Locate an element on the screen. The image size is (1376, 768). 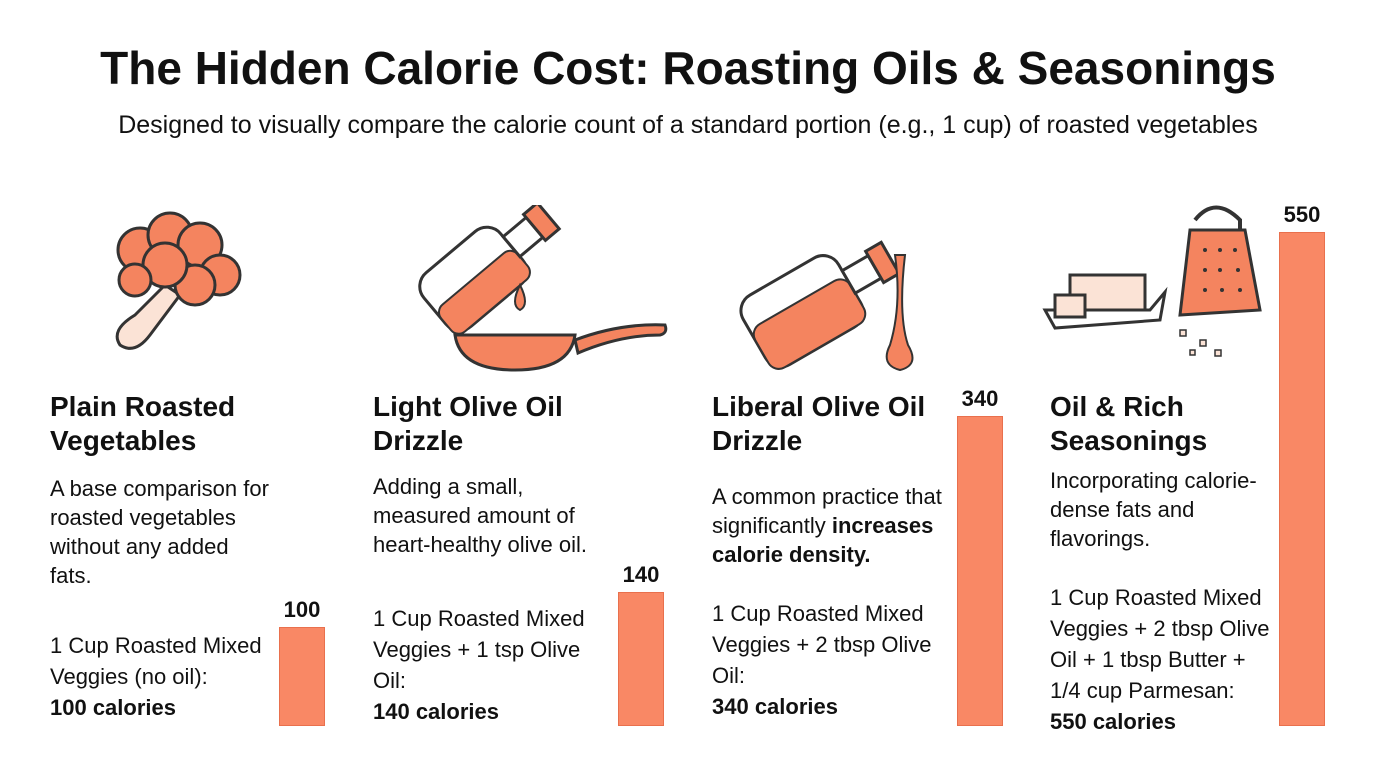
butter-grater-icon is located at coordinates (1152, 281).